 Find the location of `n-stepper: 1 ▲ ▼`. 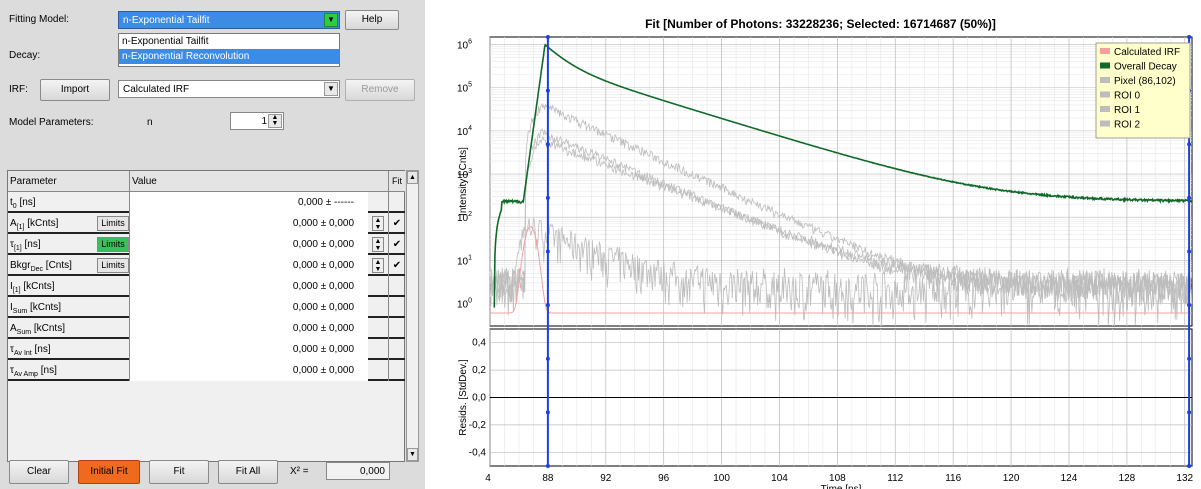

n-stepper: 1 ▲ ▼ is located at coordinates (257, 121).